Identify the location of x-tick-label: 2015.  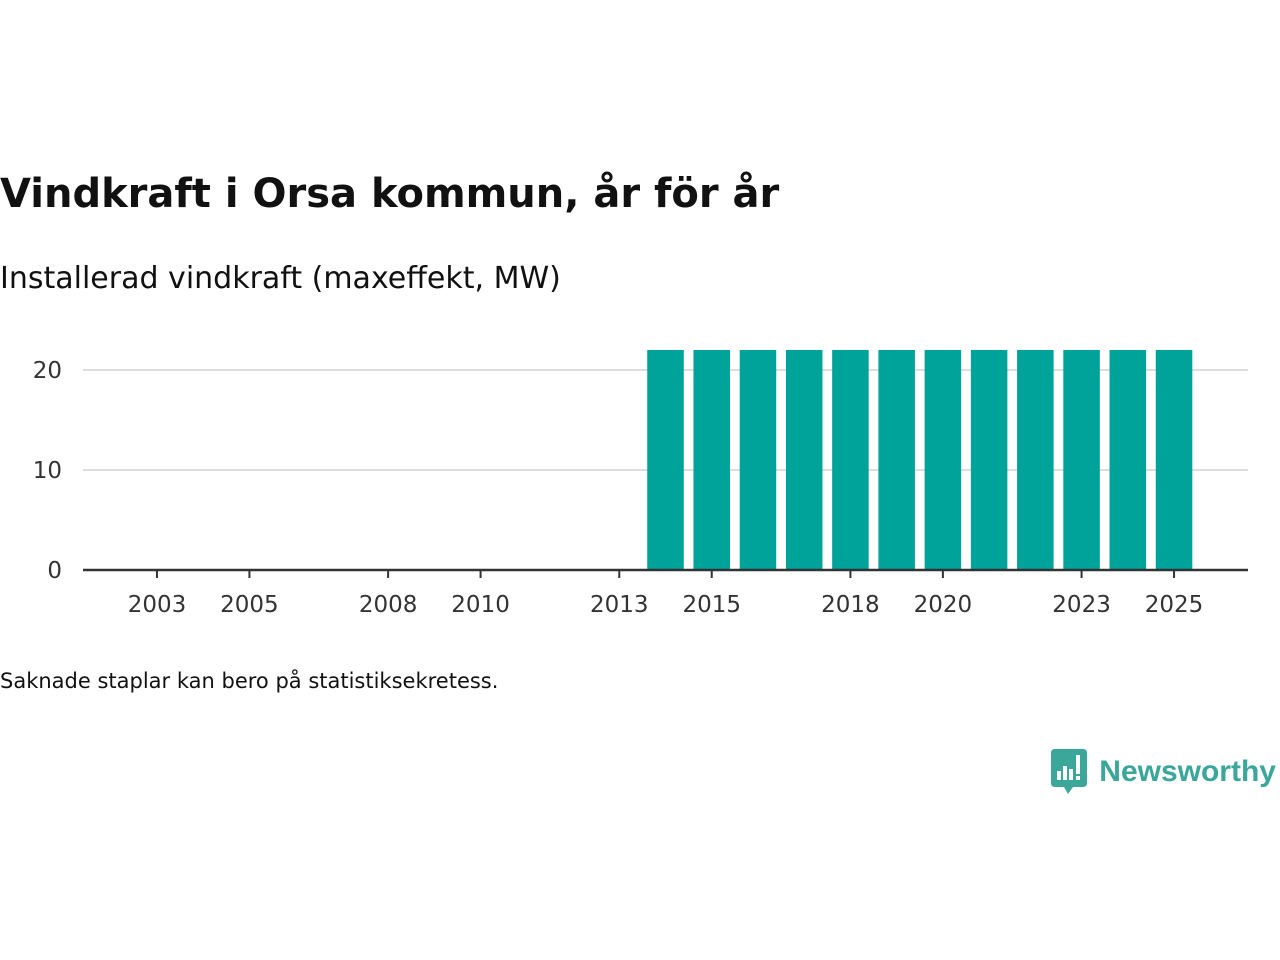
(711, 605).